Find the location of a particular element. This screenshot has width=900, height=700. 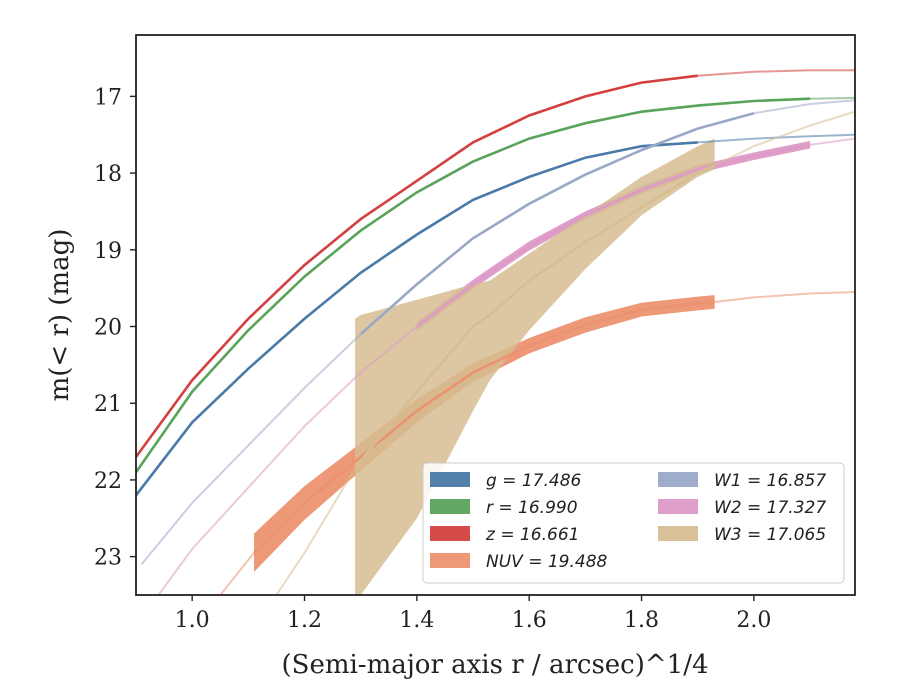

legend-label-w2: W2 = 17.327 is located at coordinates (770, 508).